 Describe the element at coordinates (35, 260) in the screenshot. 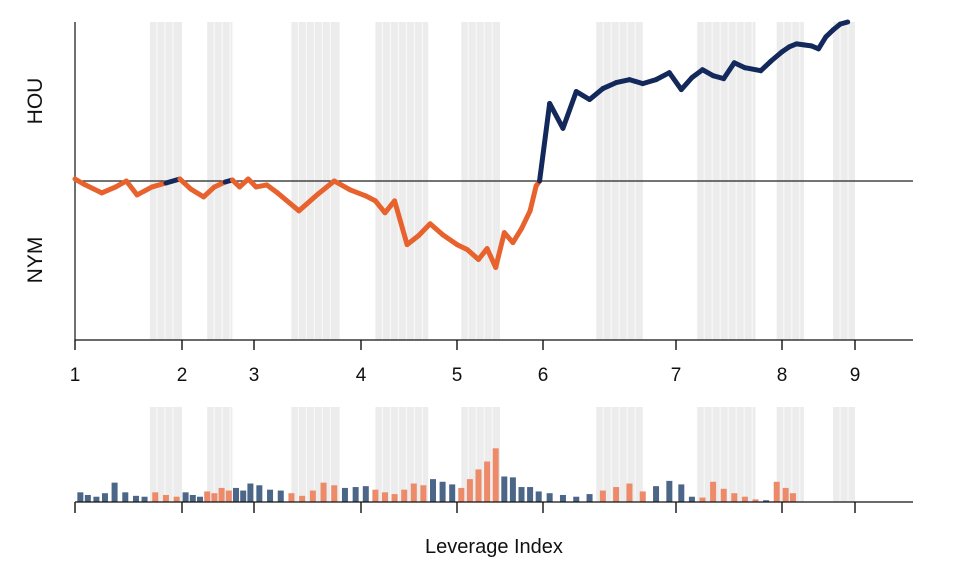

I see `side-label-bottom: NYM` at that location.